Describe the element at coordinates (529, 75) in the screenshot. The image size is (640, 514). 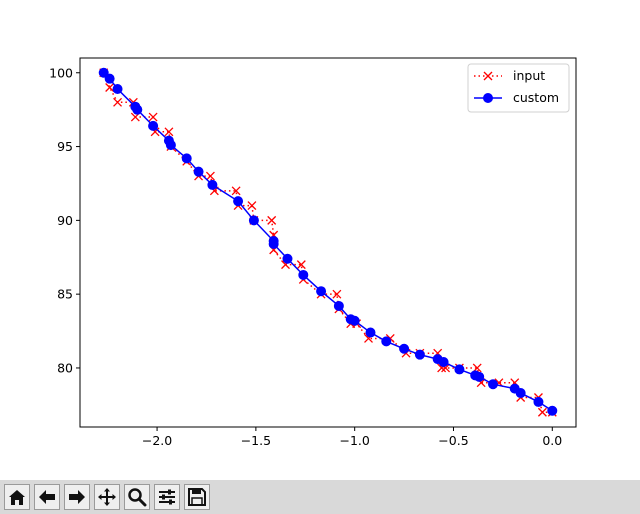
I see `legend-input-label: input` at that location.